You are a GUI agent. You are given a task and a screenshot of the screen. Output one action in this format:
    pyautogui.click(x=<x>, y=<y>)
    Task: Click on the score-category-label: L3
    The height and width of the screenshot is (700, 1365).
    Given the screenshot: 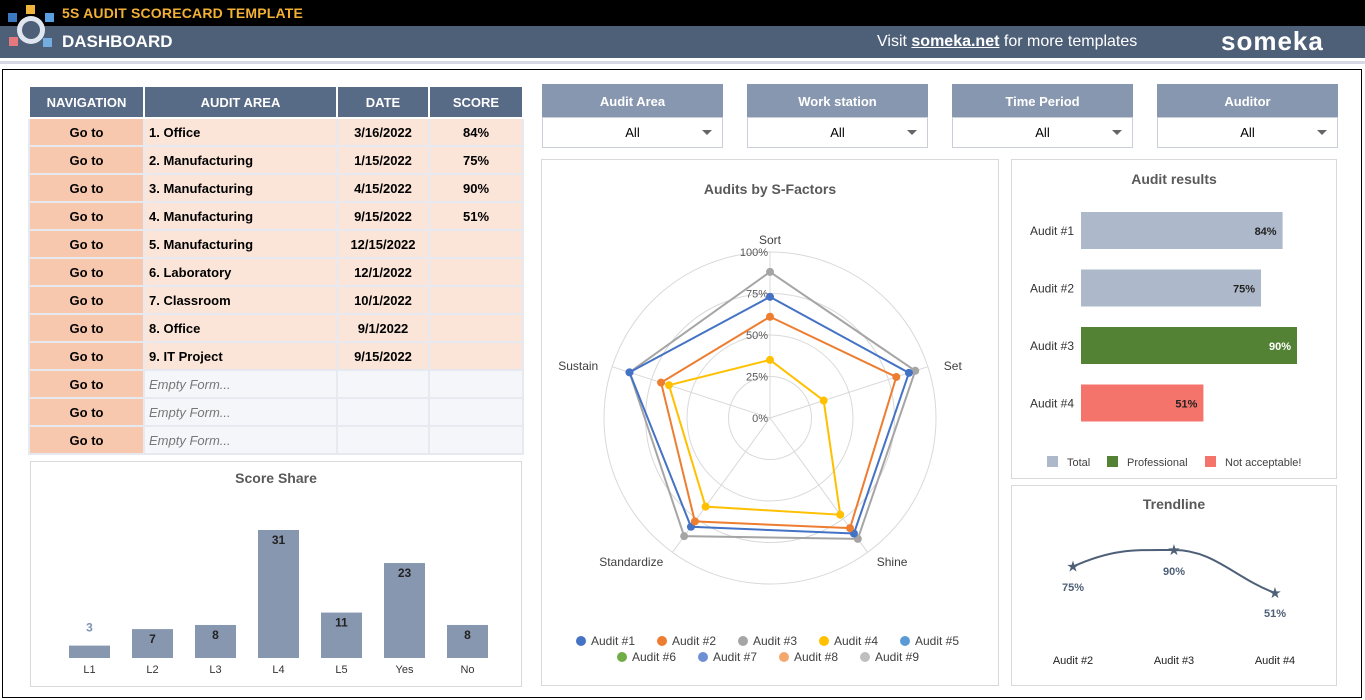 What is the action you would take?
    pyautogui.click(x=215, y=670)
    